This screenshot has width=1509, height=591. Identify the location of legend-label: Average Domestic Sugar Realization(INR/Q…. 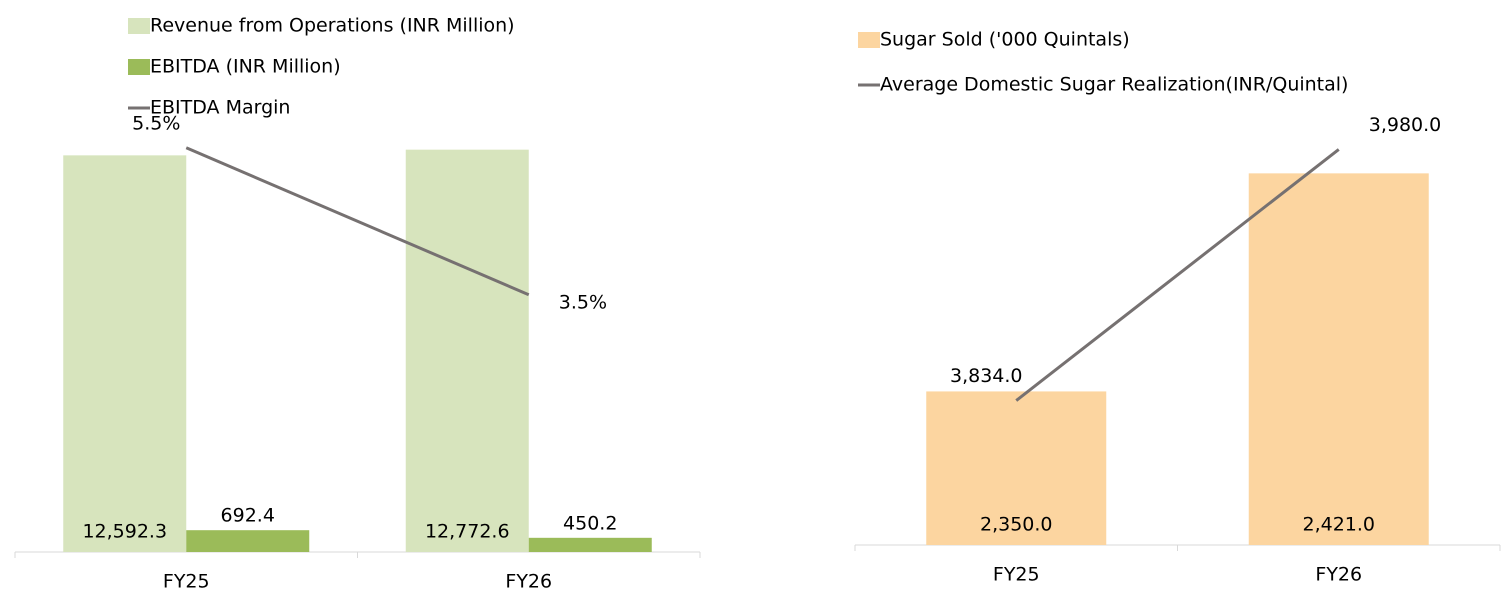
(1114, 85).